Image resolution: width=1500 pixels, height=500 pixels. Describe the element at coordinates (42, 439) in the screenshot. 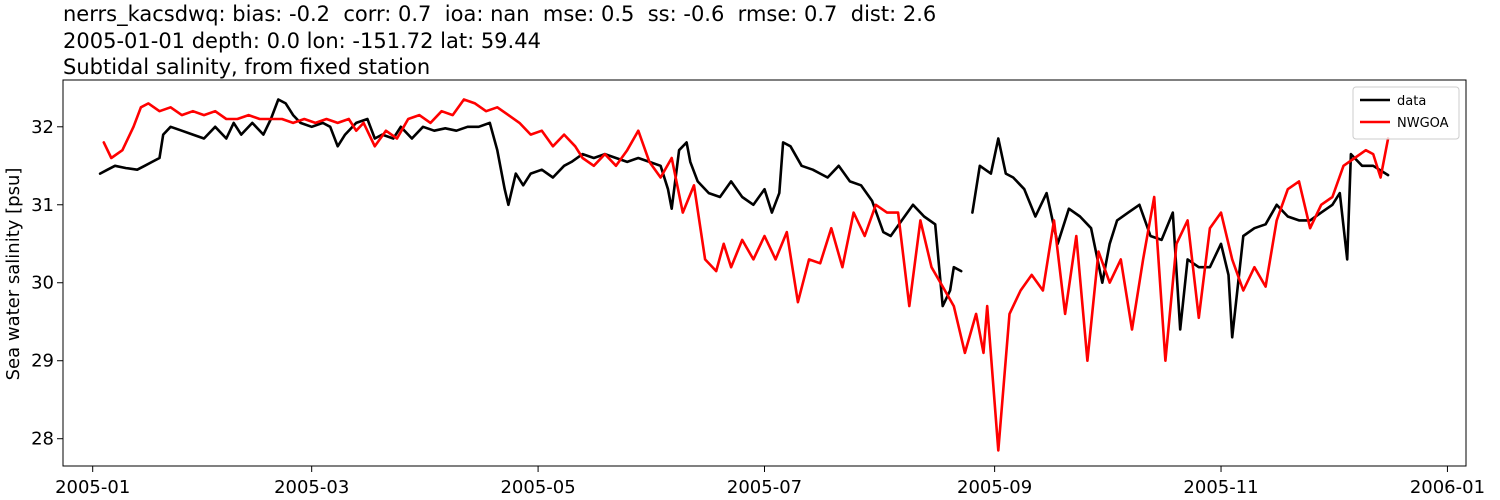

I see `y-tick-label: 28` at that location.